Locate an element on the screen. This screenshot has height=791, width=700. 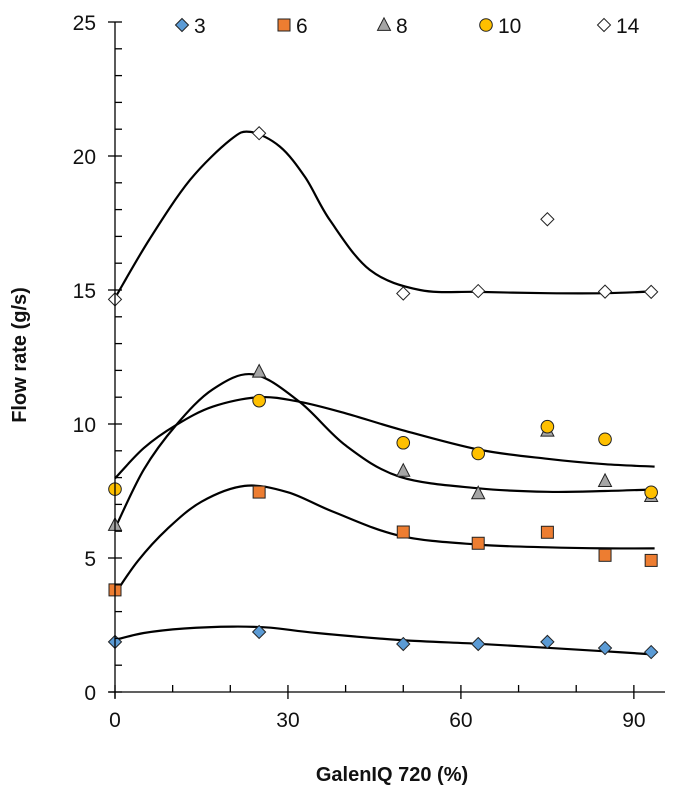
legend-item-8: 8 is located at coordinates (392, 26).